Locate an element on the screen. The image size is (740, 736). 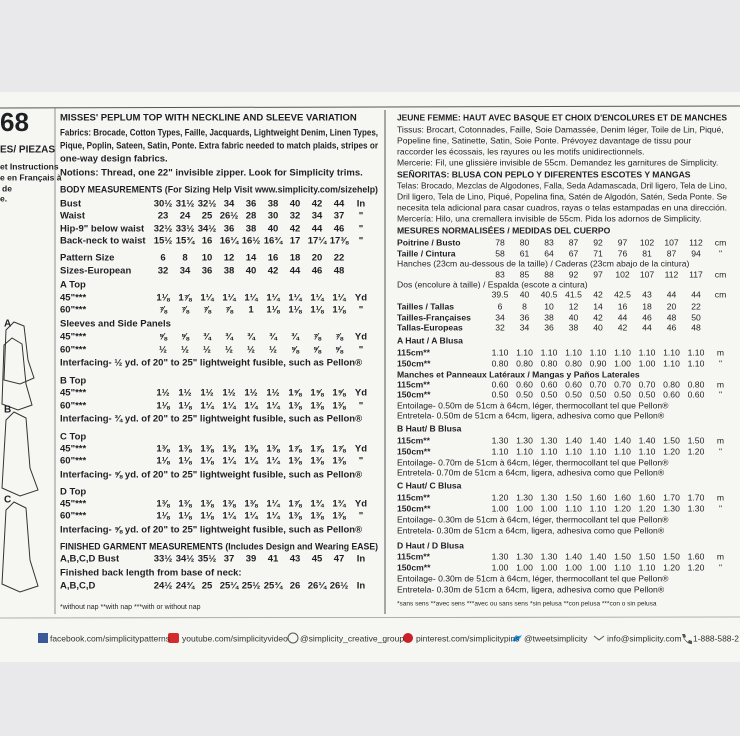
footer-link: @simplicity_creative_group is located at coordinates (352, 638).